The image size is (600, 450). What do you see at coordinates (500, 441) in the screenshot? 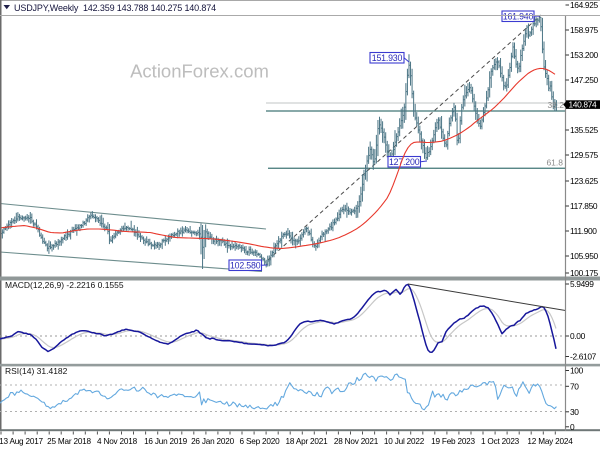
I see `svg-text: 1 Oct 2023` at bounding box center [500, 441].